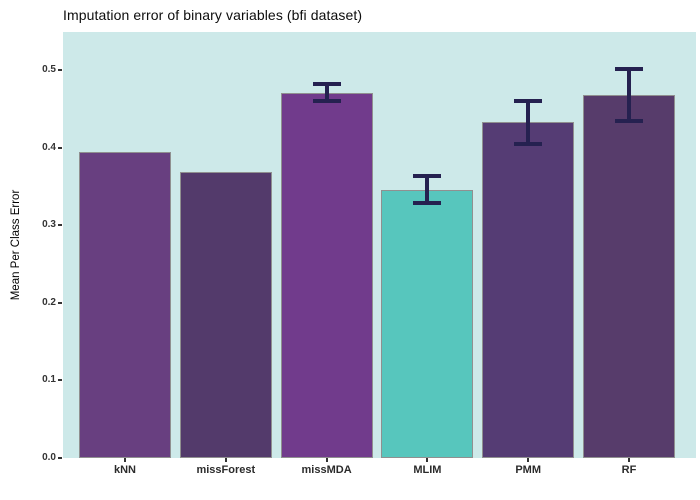 Image resolution: width=700 pixels, height=500 pixels. I want to click on x-tick-label-missMDA: missMDA, so click(326, 470).